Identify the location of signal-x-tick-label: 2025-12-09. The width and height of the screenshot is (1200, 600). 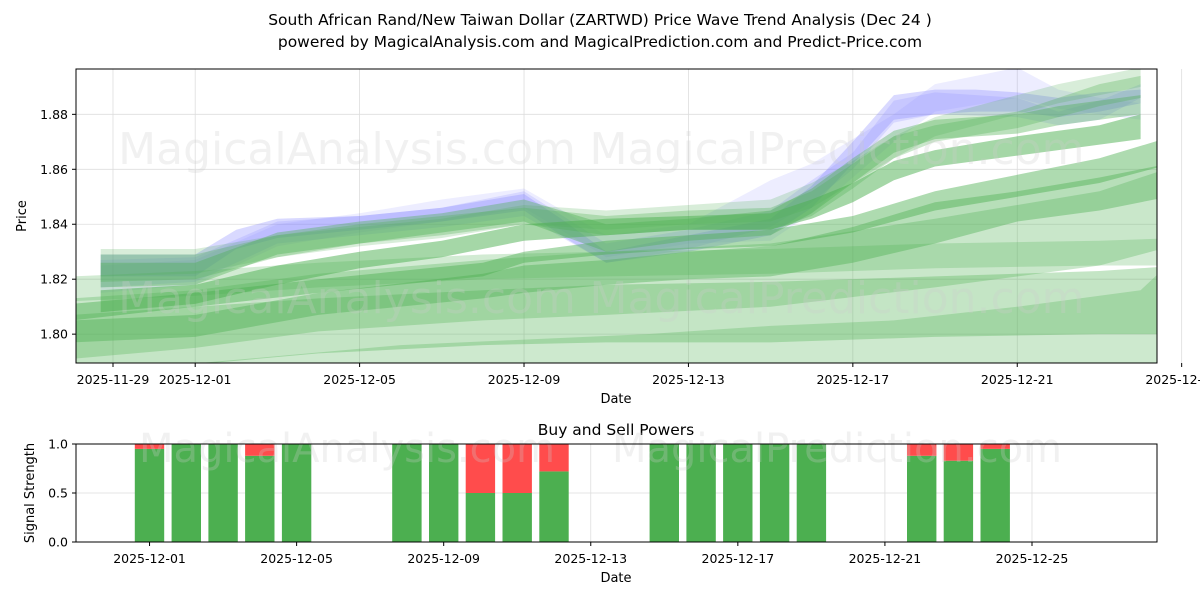
(443, 558).